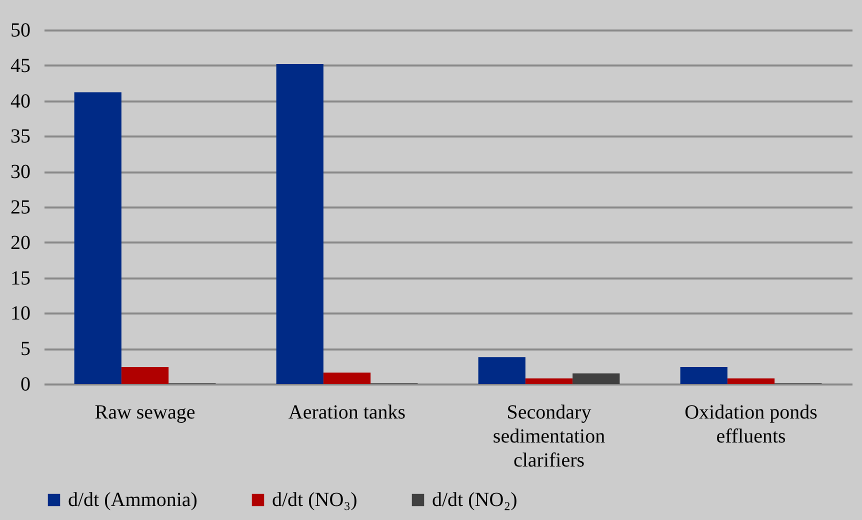  I want to click on y-tick-label: 50, so click(20, 31).